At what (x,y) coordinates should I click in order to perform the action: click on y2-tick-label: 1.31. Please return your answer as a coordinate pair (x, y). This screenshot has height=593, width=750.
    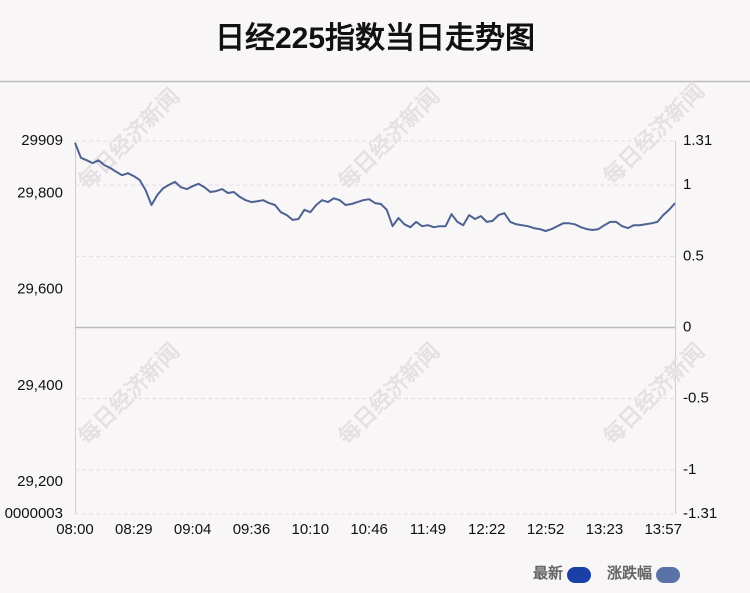
    Looking at the image, I should click on (697, 140).